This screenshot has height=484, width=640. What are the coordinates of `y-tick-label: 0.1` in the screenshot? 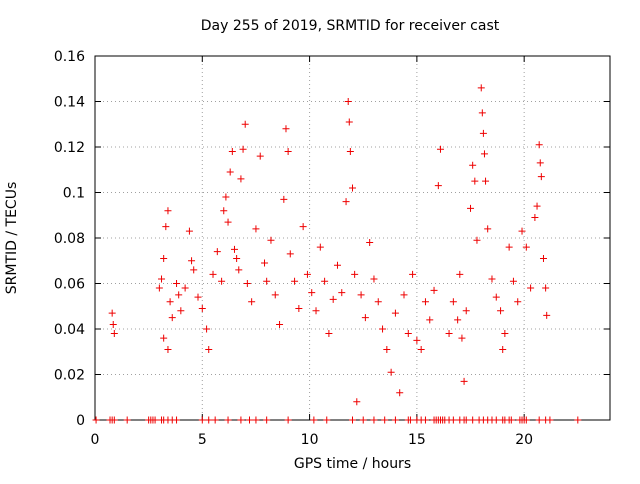 It's located at (74, 194).